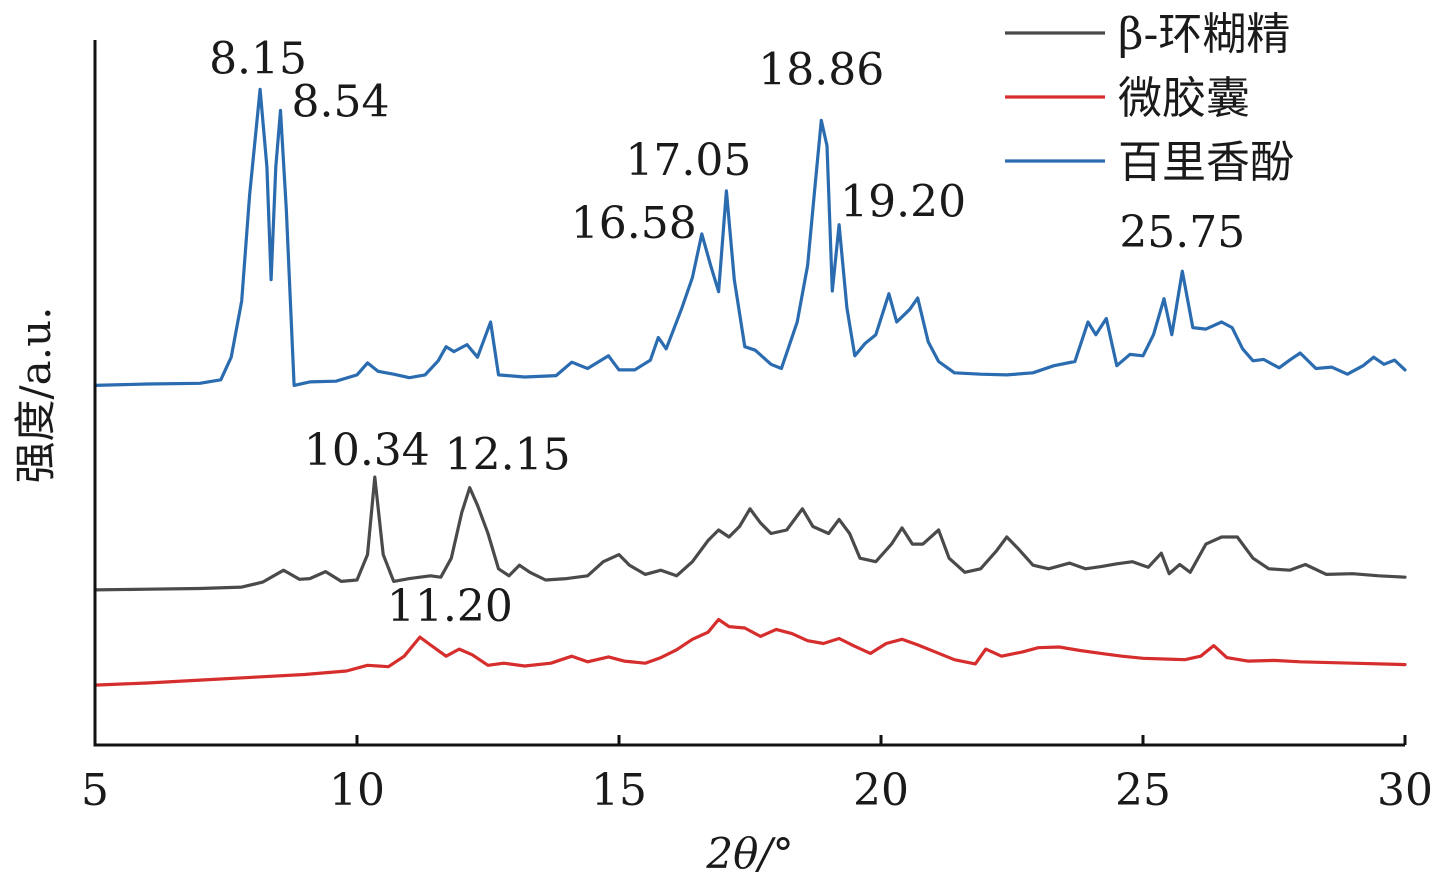 The height and width of the screenshot is (874, 1432). What do you see at coordinates (367, 450) in the screenshot?
I see `peak-label: 10.34` at bounding box center [367, 450].